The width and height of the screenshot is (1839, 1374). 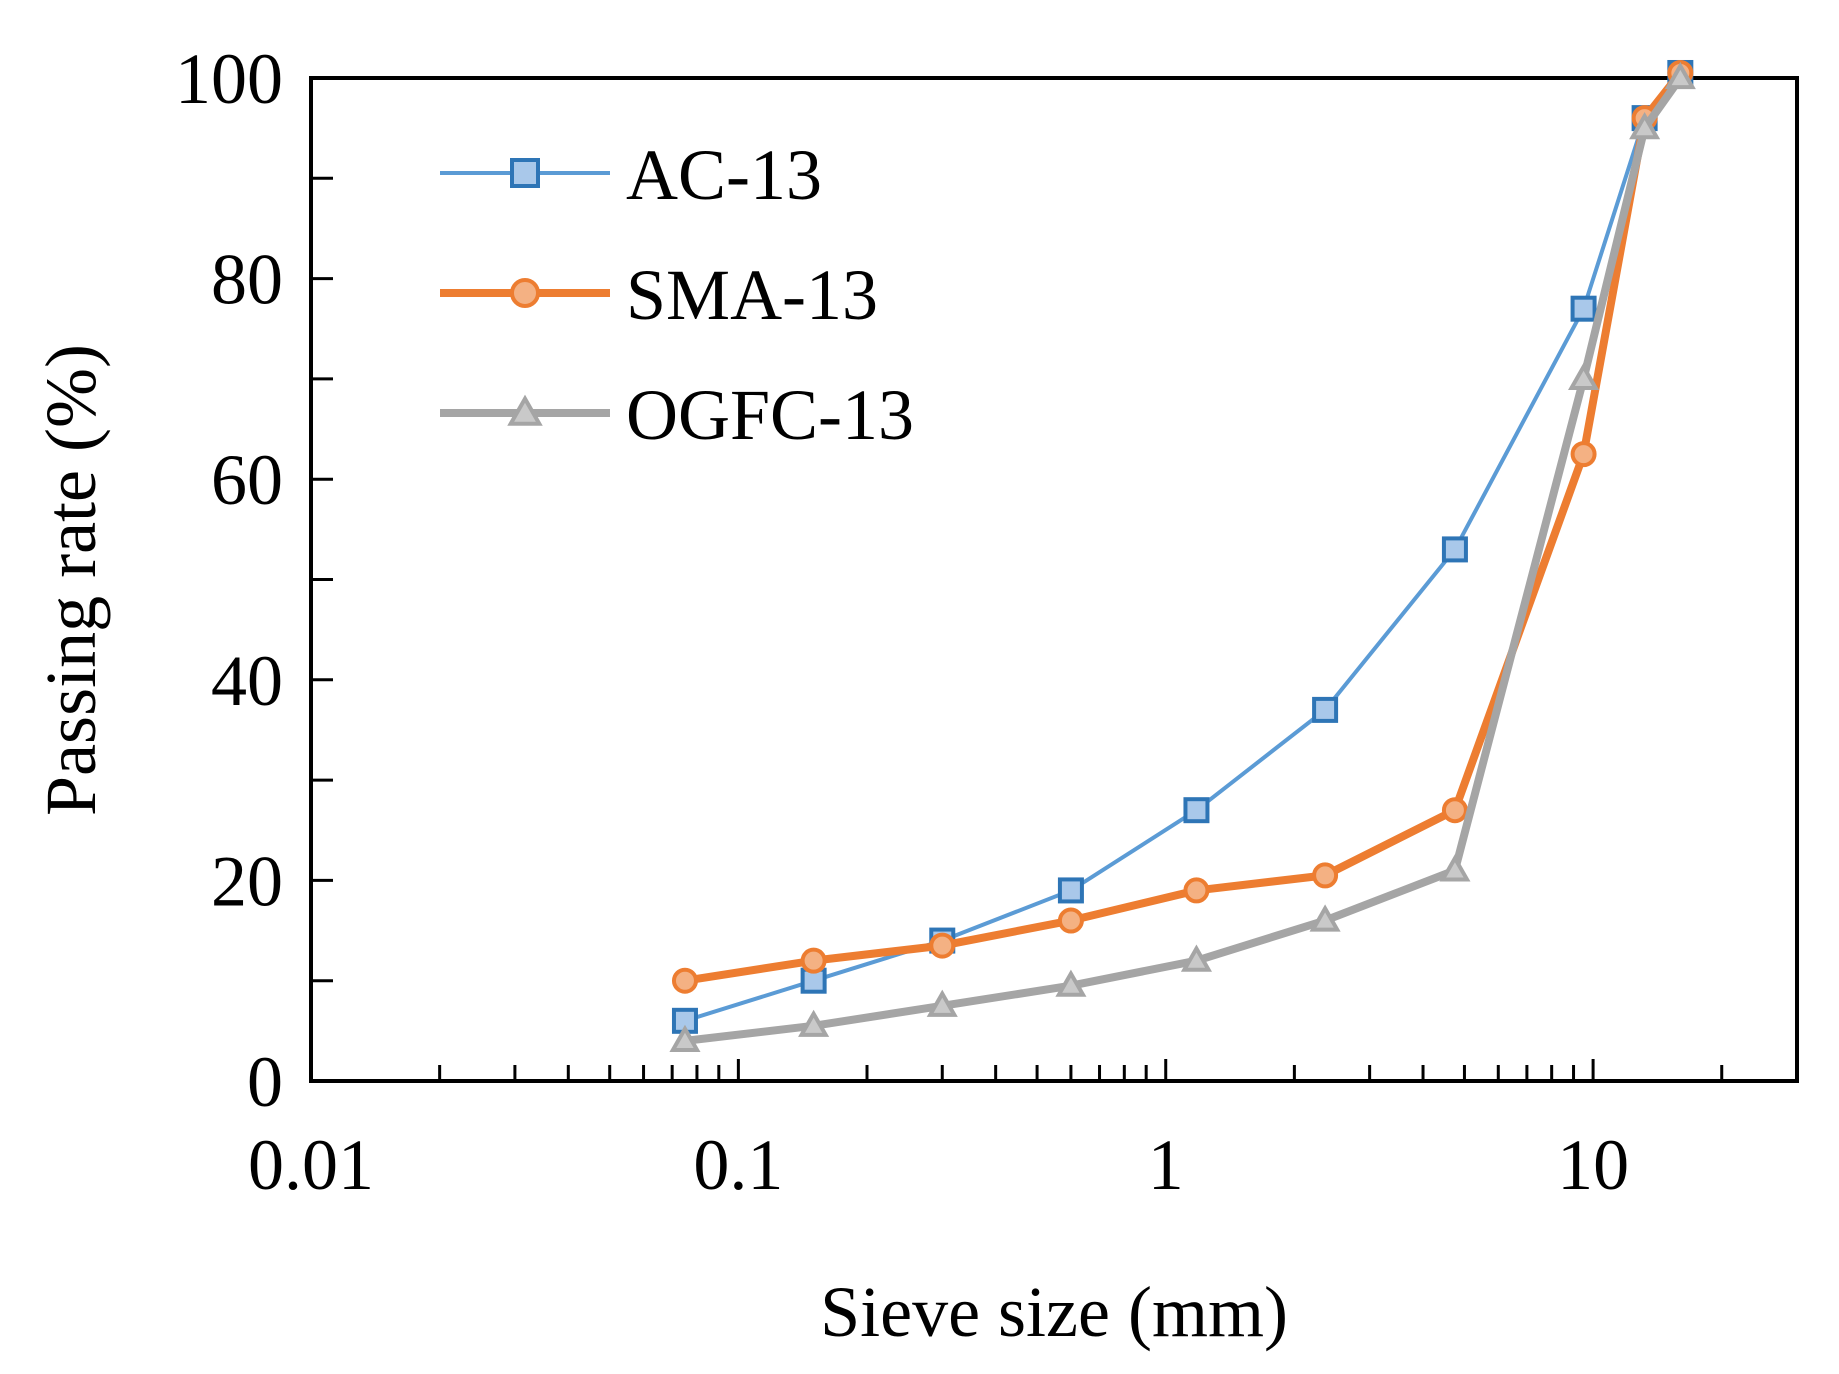 What do you see at coordinates (1023, 1132) in the screenshot?
I see `x-axis-ticks: 0.01 0.1 1 10` at bounding box center [1023, 1132].